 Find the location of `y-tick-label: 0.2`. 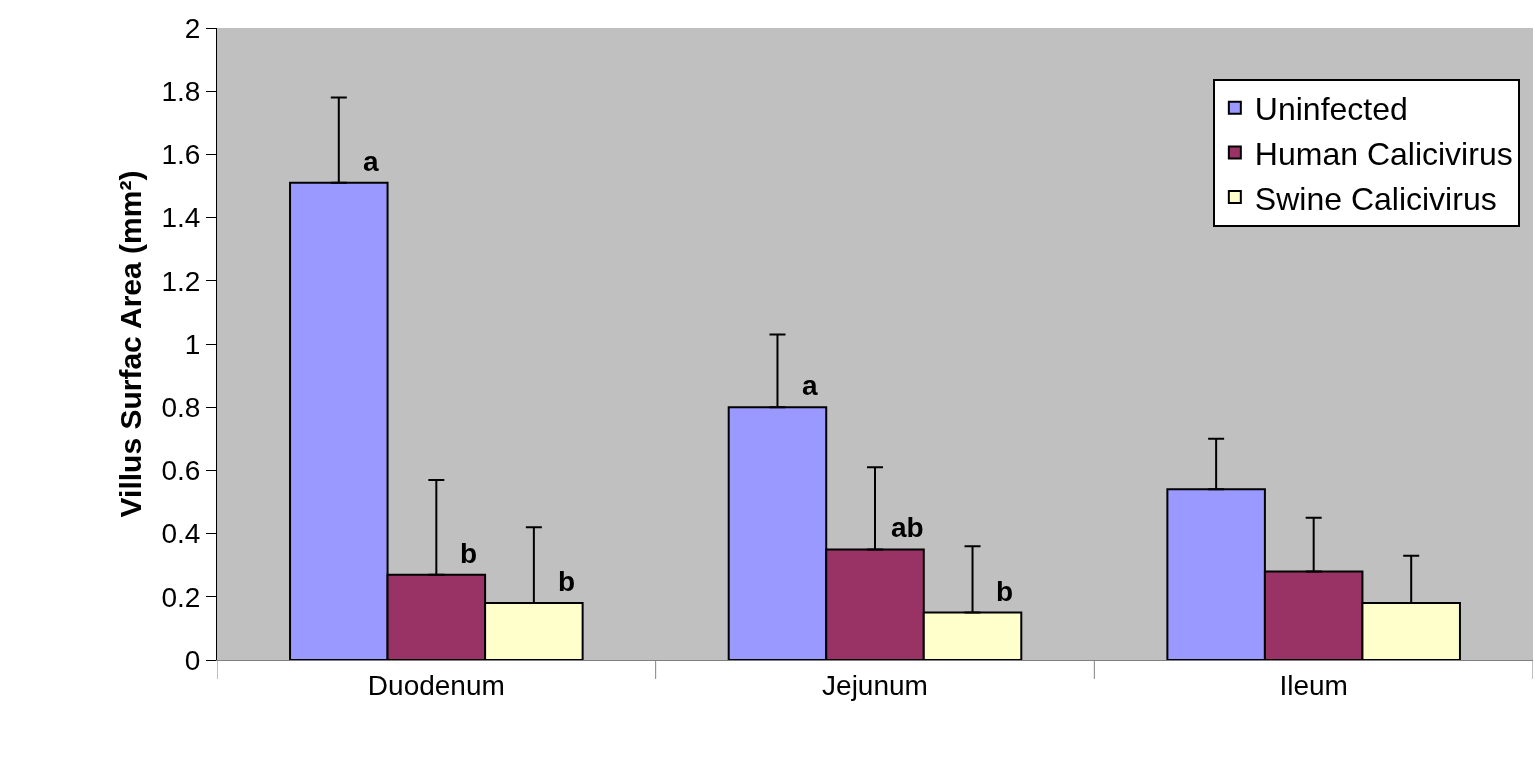

y-tick-label: 0.2 is located at coordinates (181, 597).